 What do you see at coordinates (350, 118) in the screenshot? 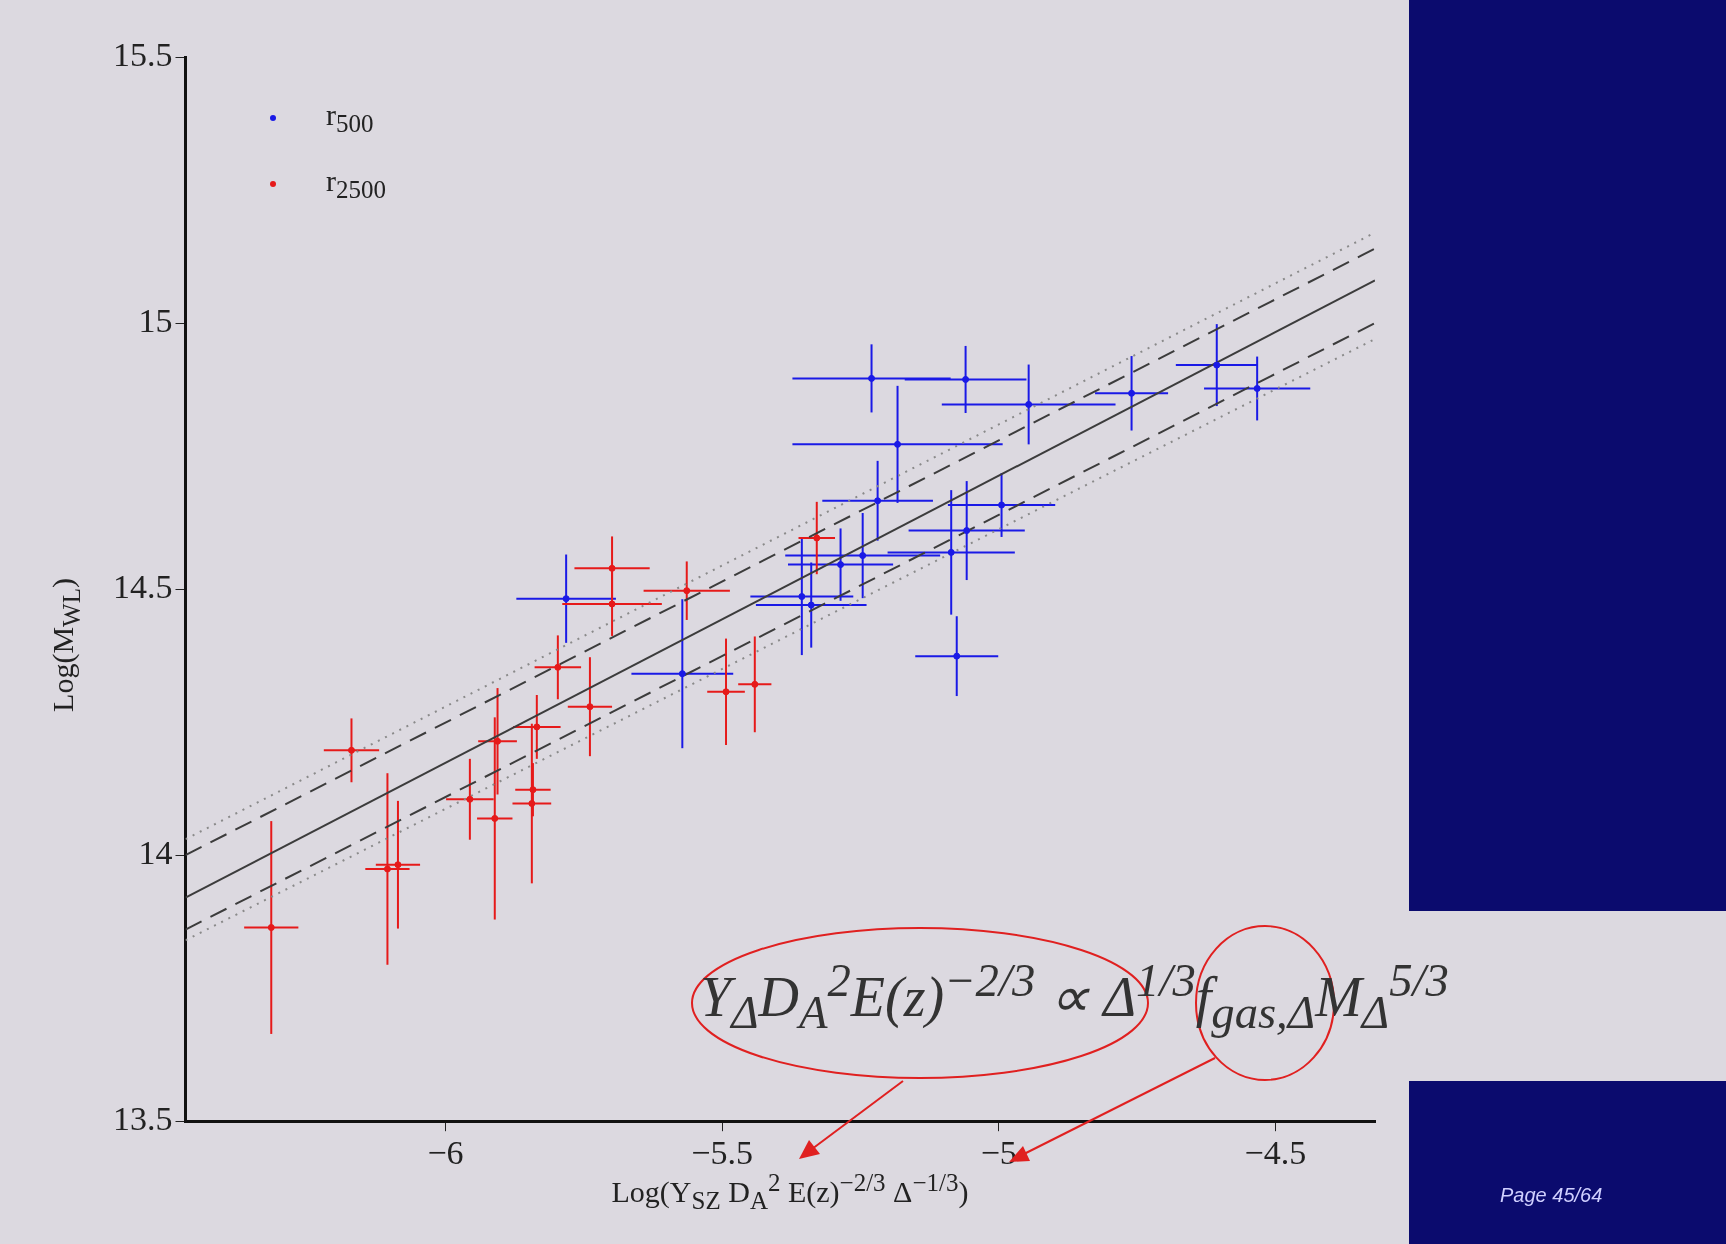
I see `legend-label: r$_{500}$` at bounding box center [350, 118].